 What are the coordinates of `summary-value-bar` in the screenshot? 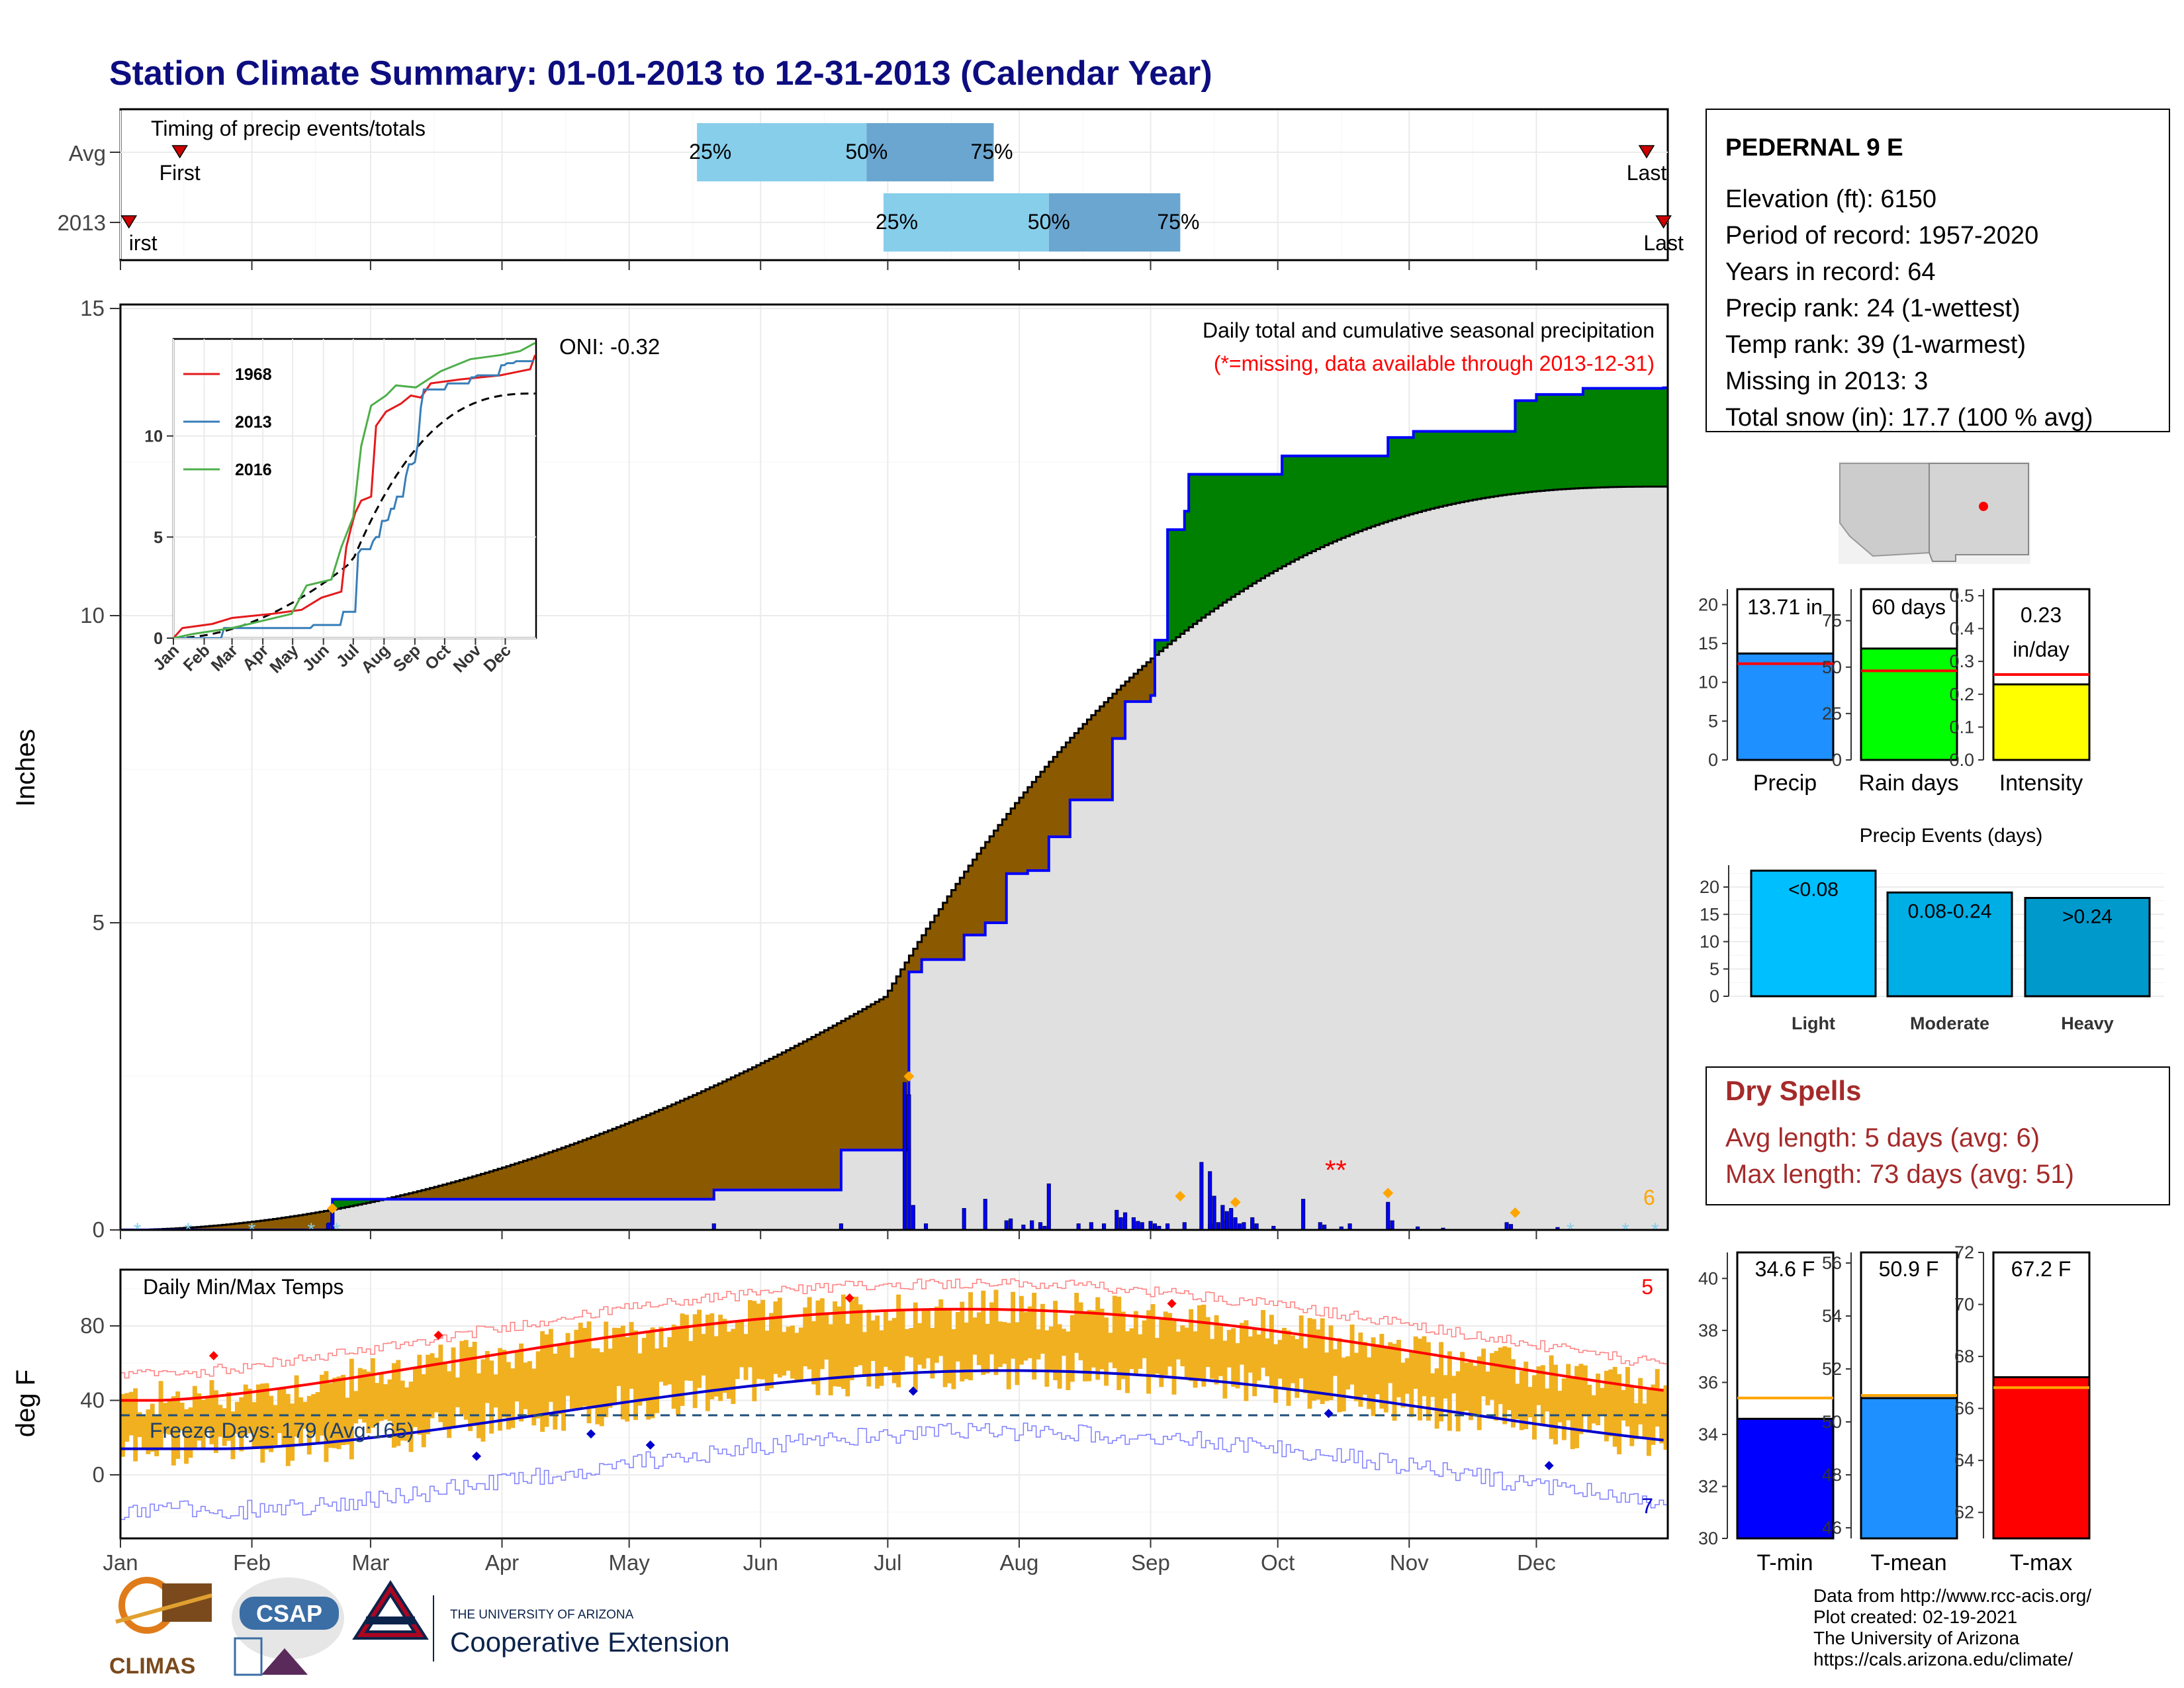 It's located at (1786, 706).